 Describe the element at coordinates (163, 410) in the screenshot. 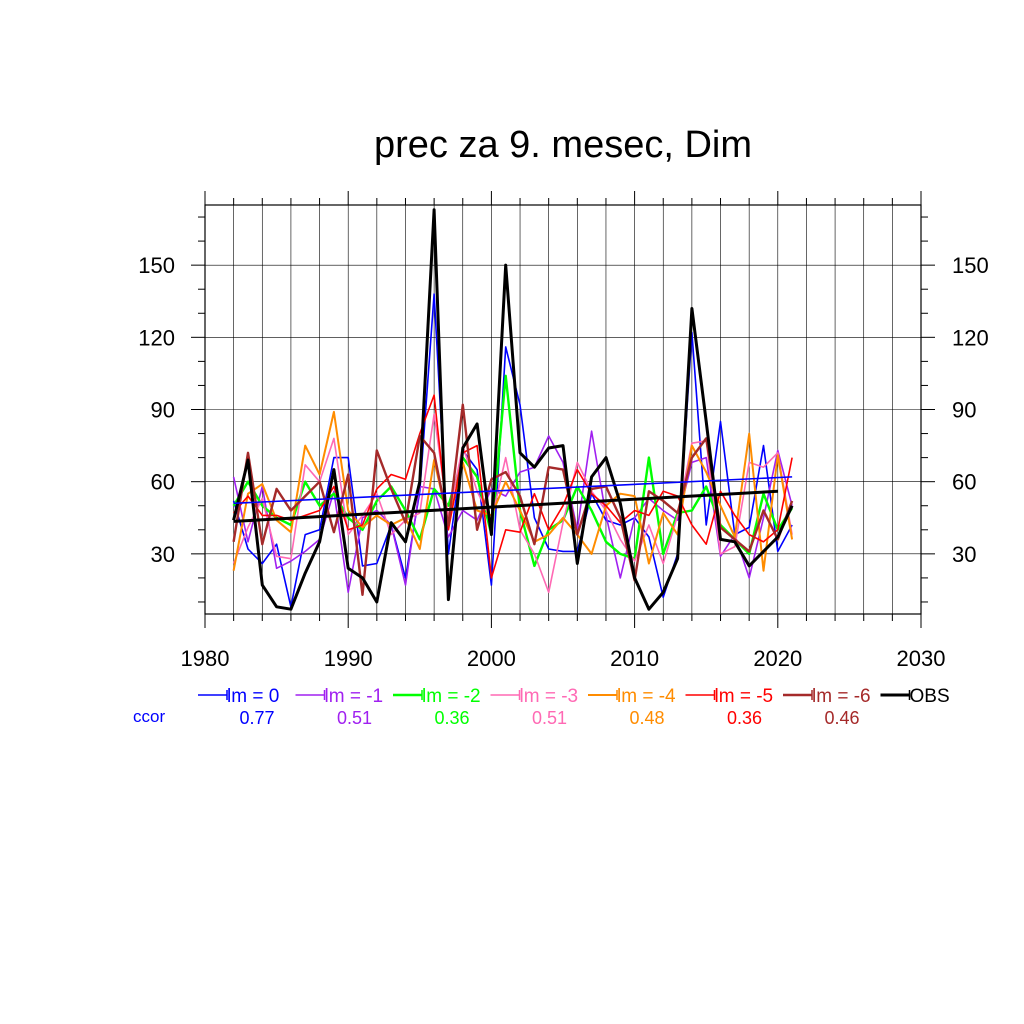

I see `y-tick-label-left: 90` at that location.